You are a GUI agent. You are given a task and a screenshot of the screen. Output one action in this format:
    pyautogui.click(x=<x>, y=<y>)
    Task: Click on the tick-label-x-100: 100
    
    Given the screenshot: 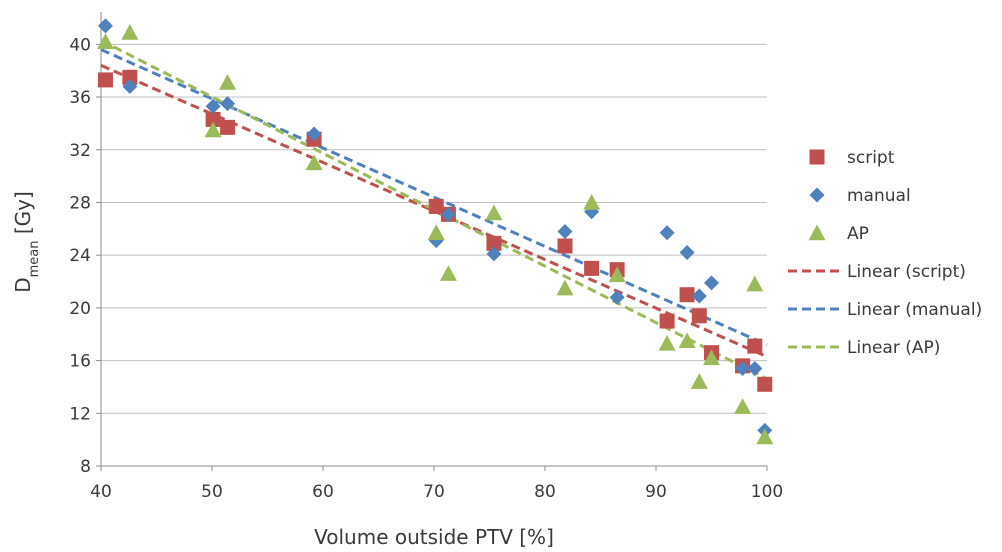 What is the action you would take?
    pyautogui.click(x=767, y=492)
    